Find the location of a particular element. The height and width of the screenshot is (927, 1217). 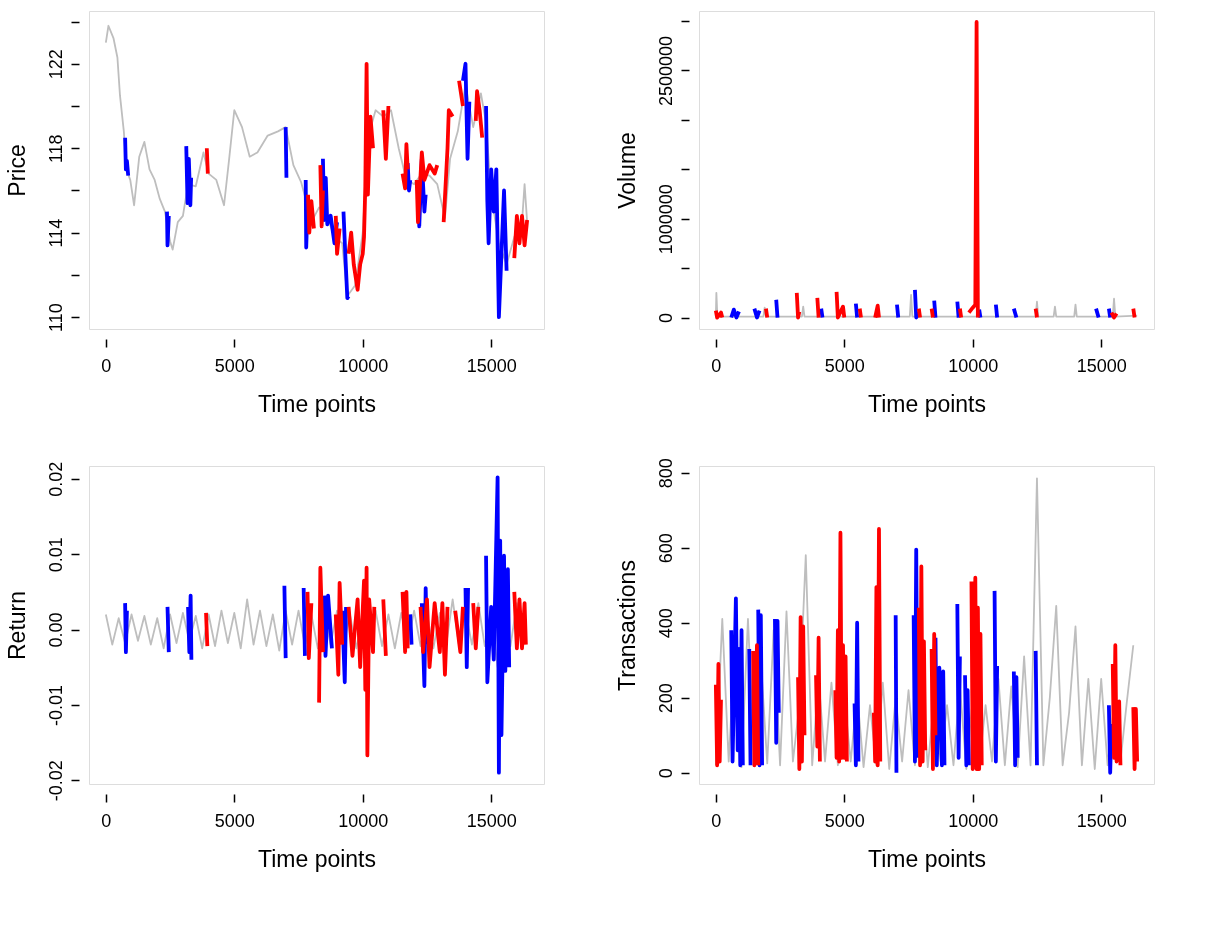

y-tick-label: 122 is located at coordinates (55, 64).